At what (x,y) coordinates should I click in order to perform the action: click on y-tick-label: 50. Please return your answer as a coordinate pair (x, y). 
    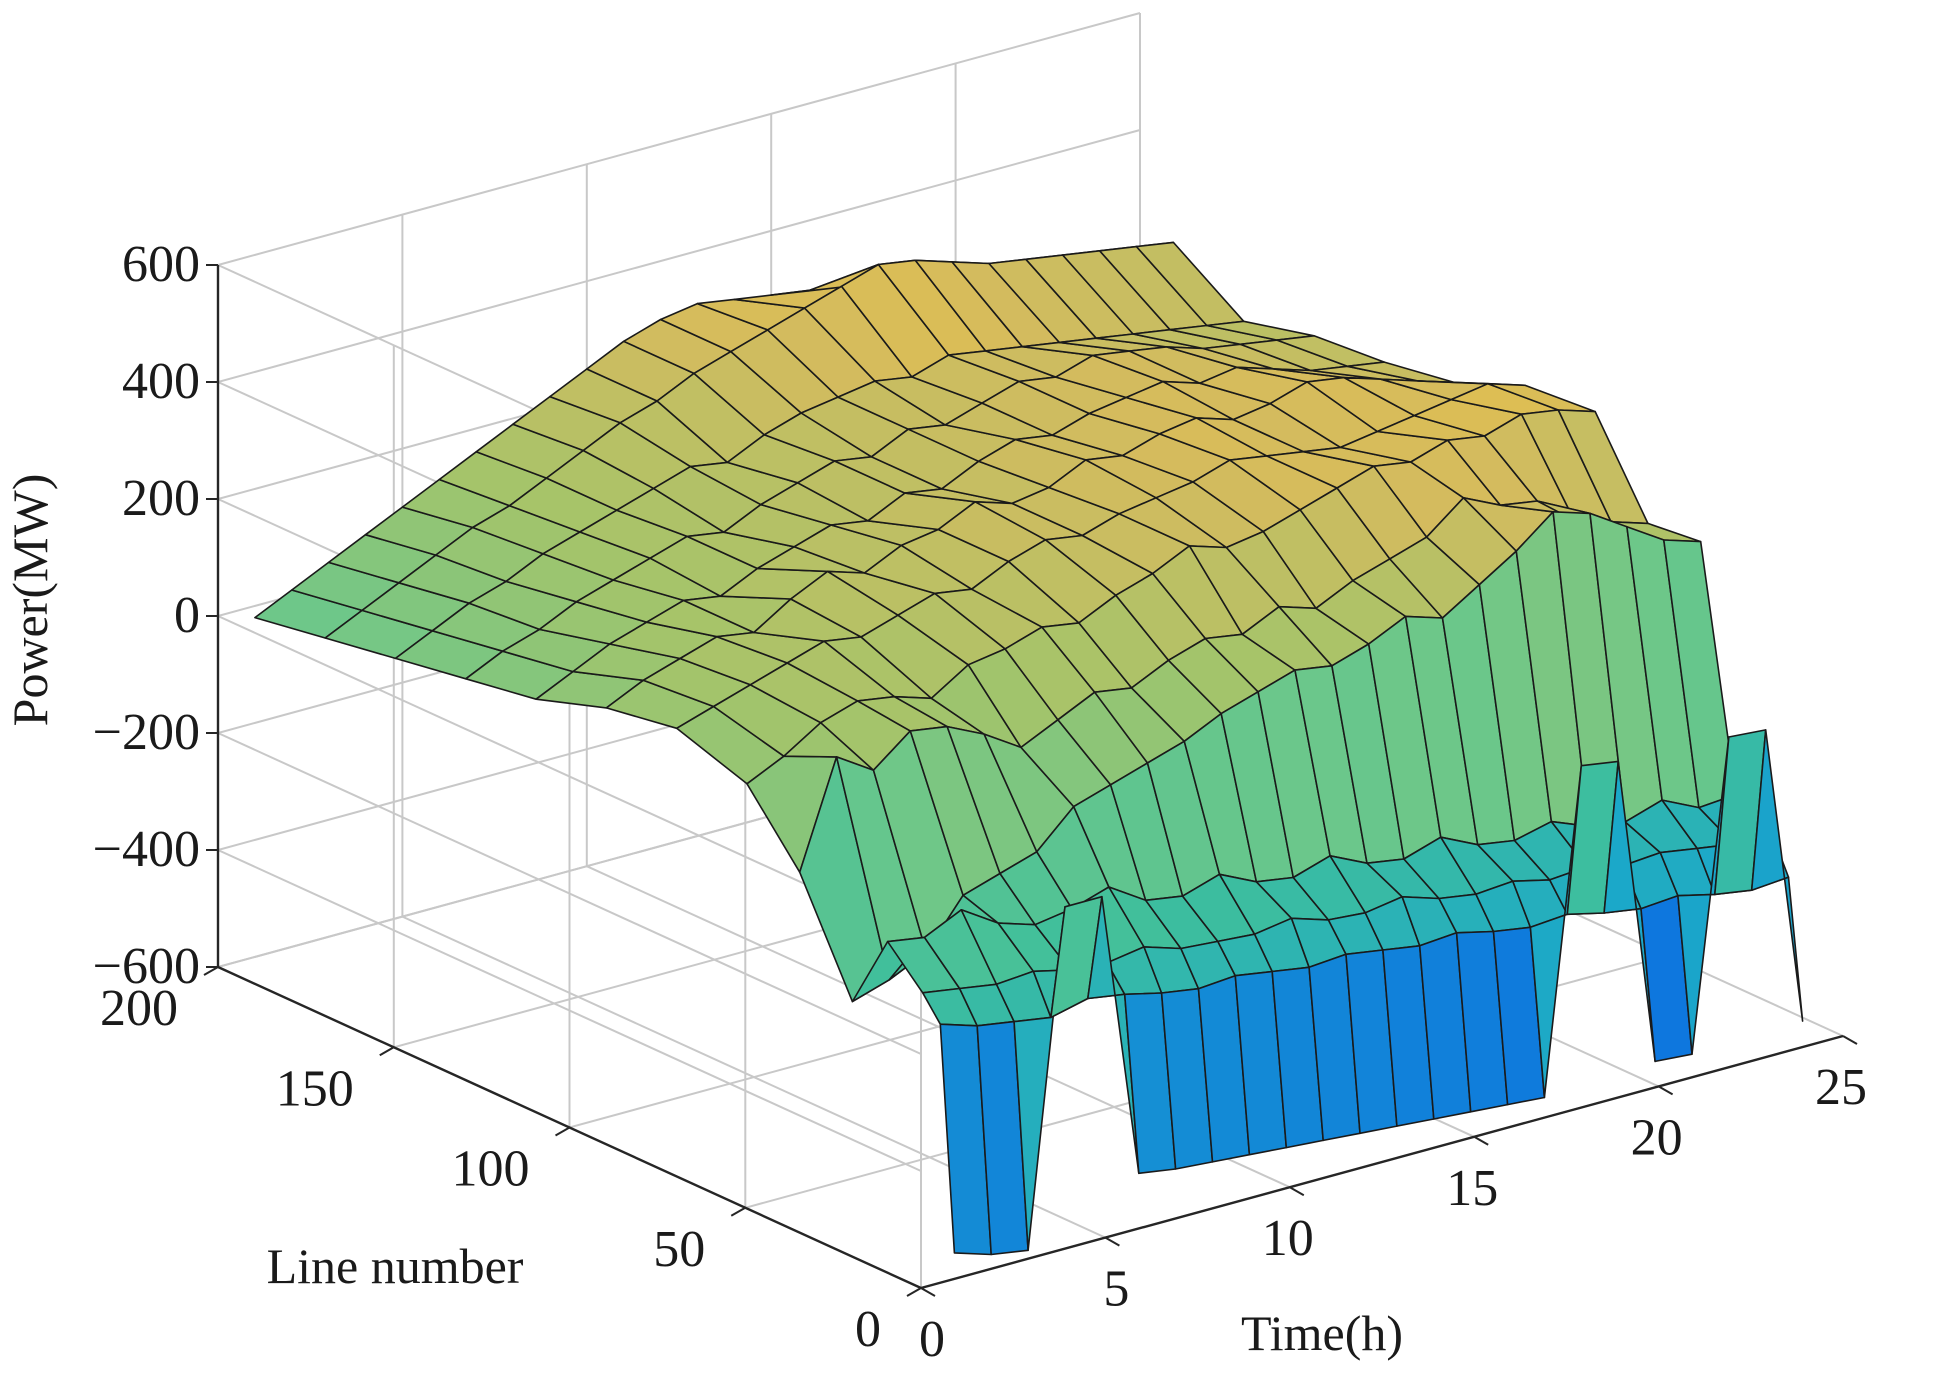
    Looking at the image, I should click on (679, 1249).